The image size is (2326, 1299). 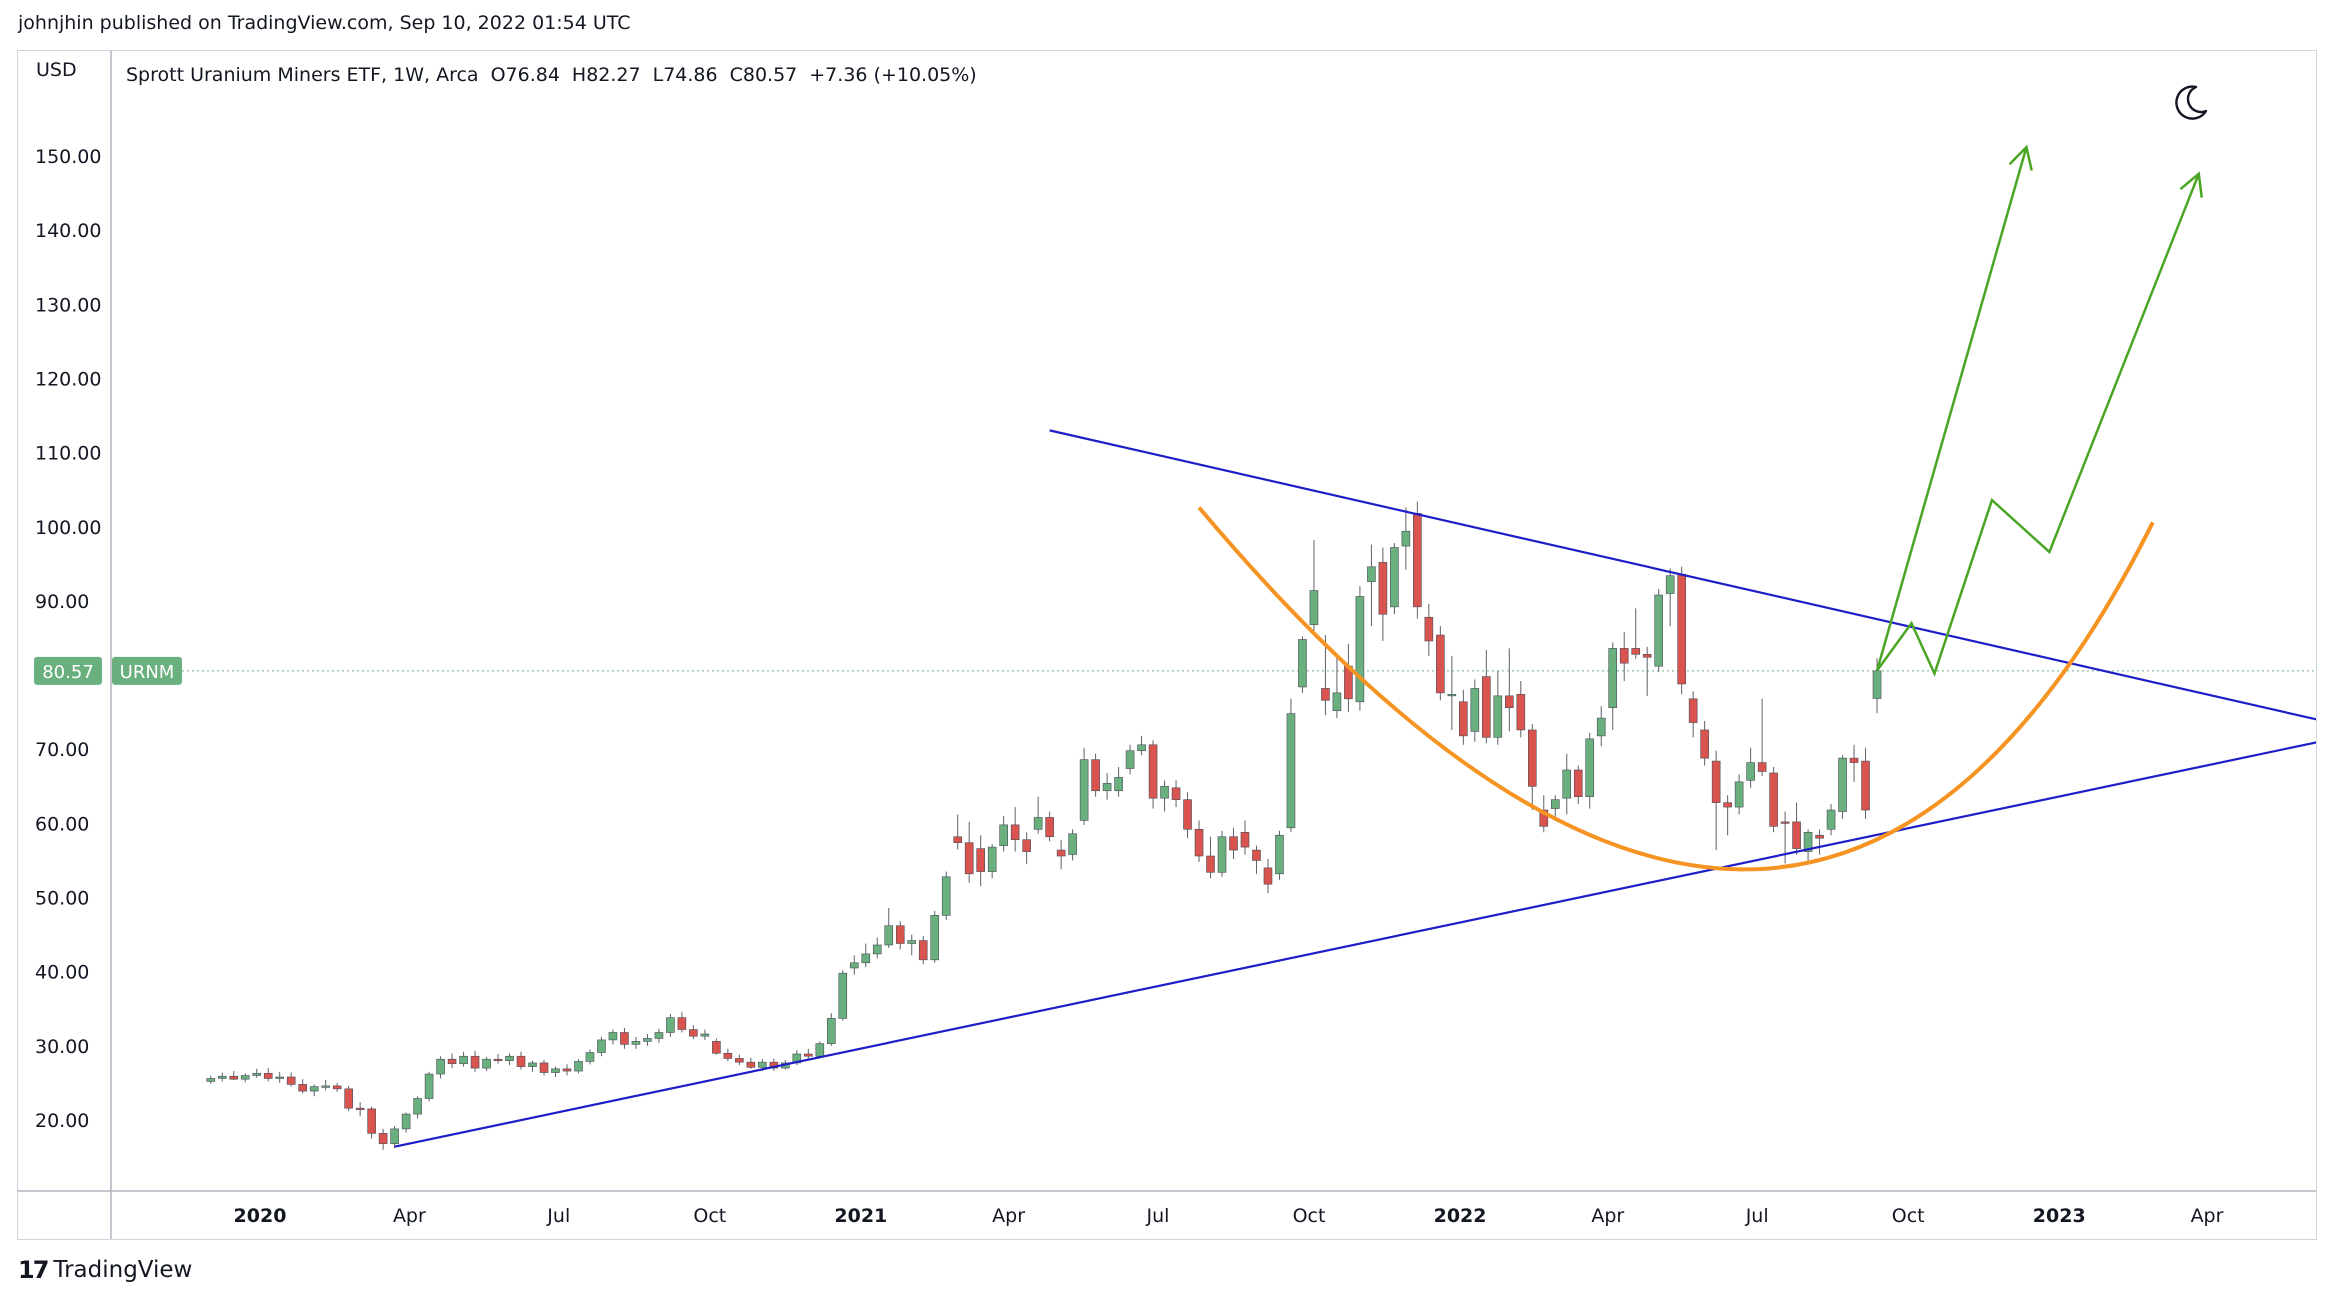 What do you see at coordinates (2059, 1216) in the screenshot?
I see `time-tick-label: 2023` at bounding box center [2059, 1216].